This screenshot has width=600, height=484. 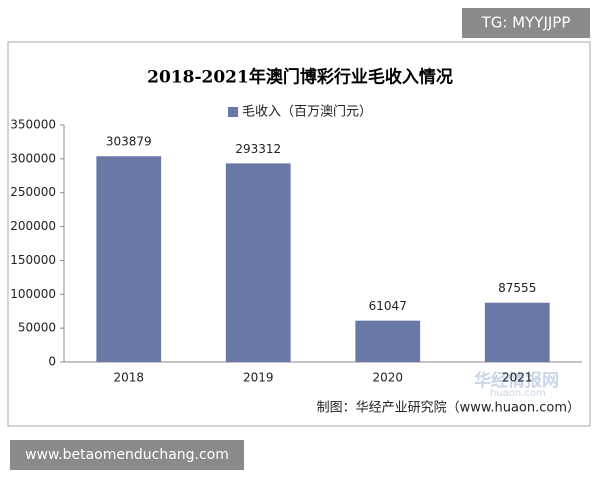 What do you see at coordinates (33, 192) in the screenshot?
I see `y-tick-label: 250000` at bounding box center [33, 192].